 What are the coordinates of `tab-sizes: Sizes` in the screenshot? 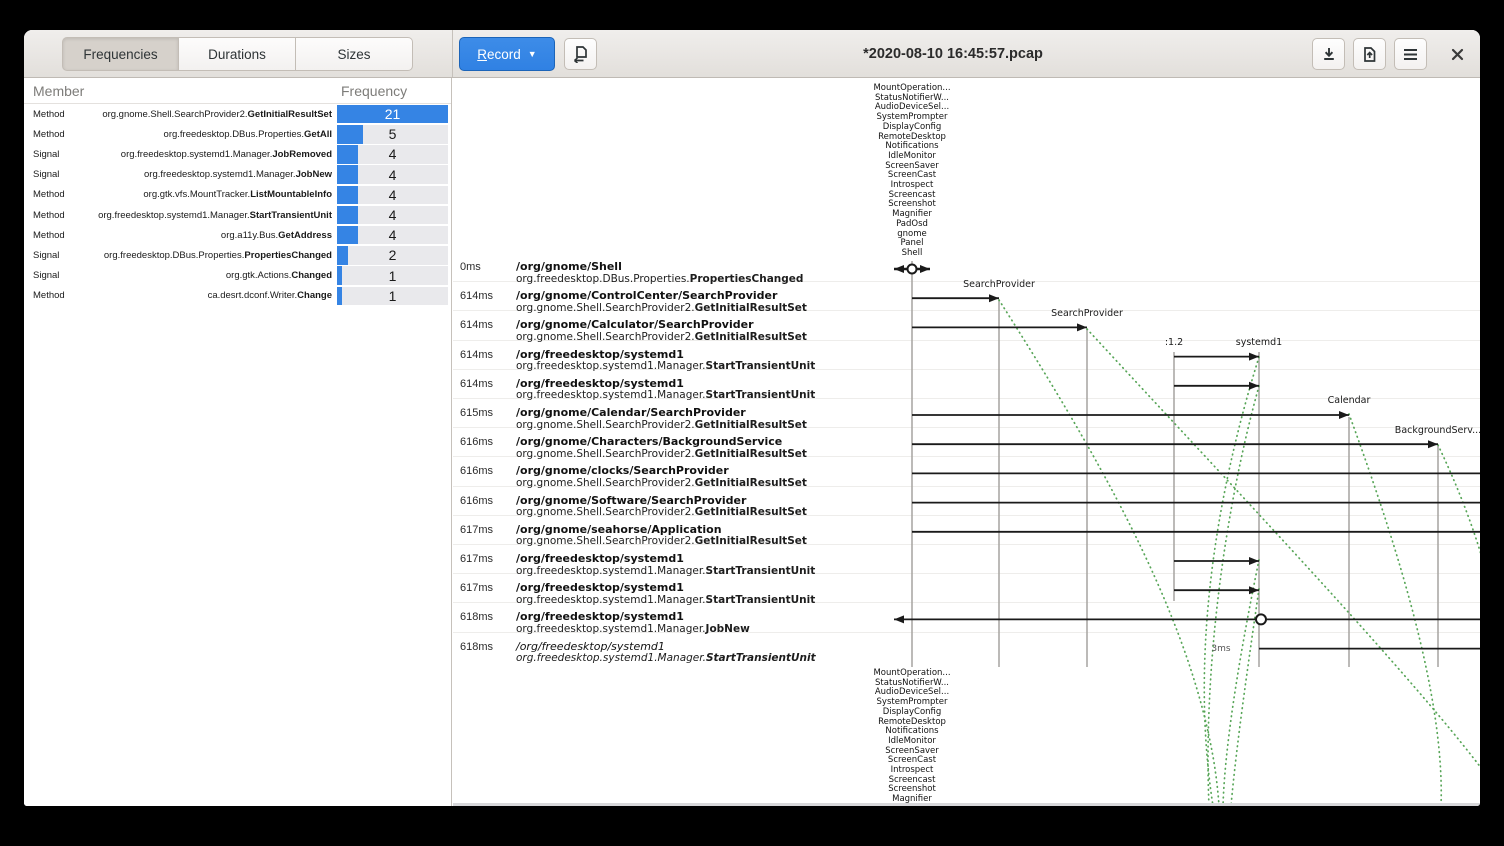 It's located at (354, 54).